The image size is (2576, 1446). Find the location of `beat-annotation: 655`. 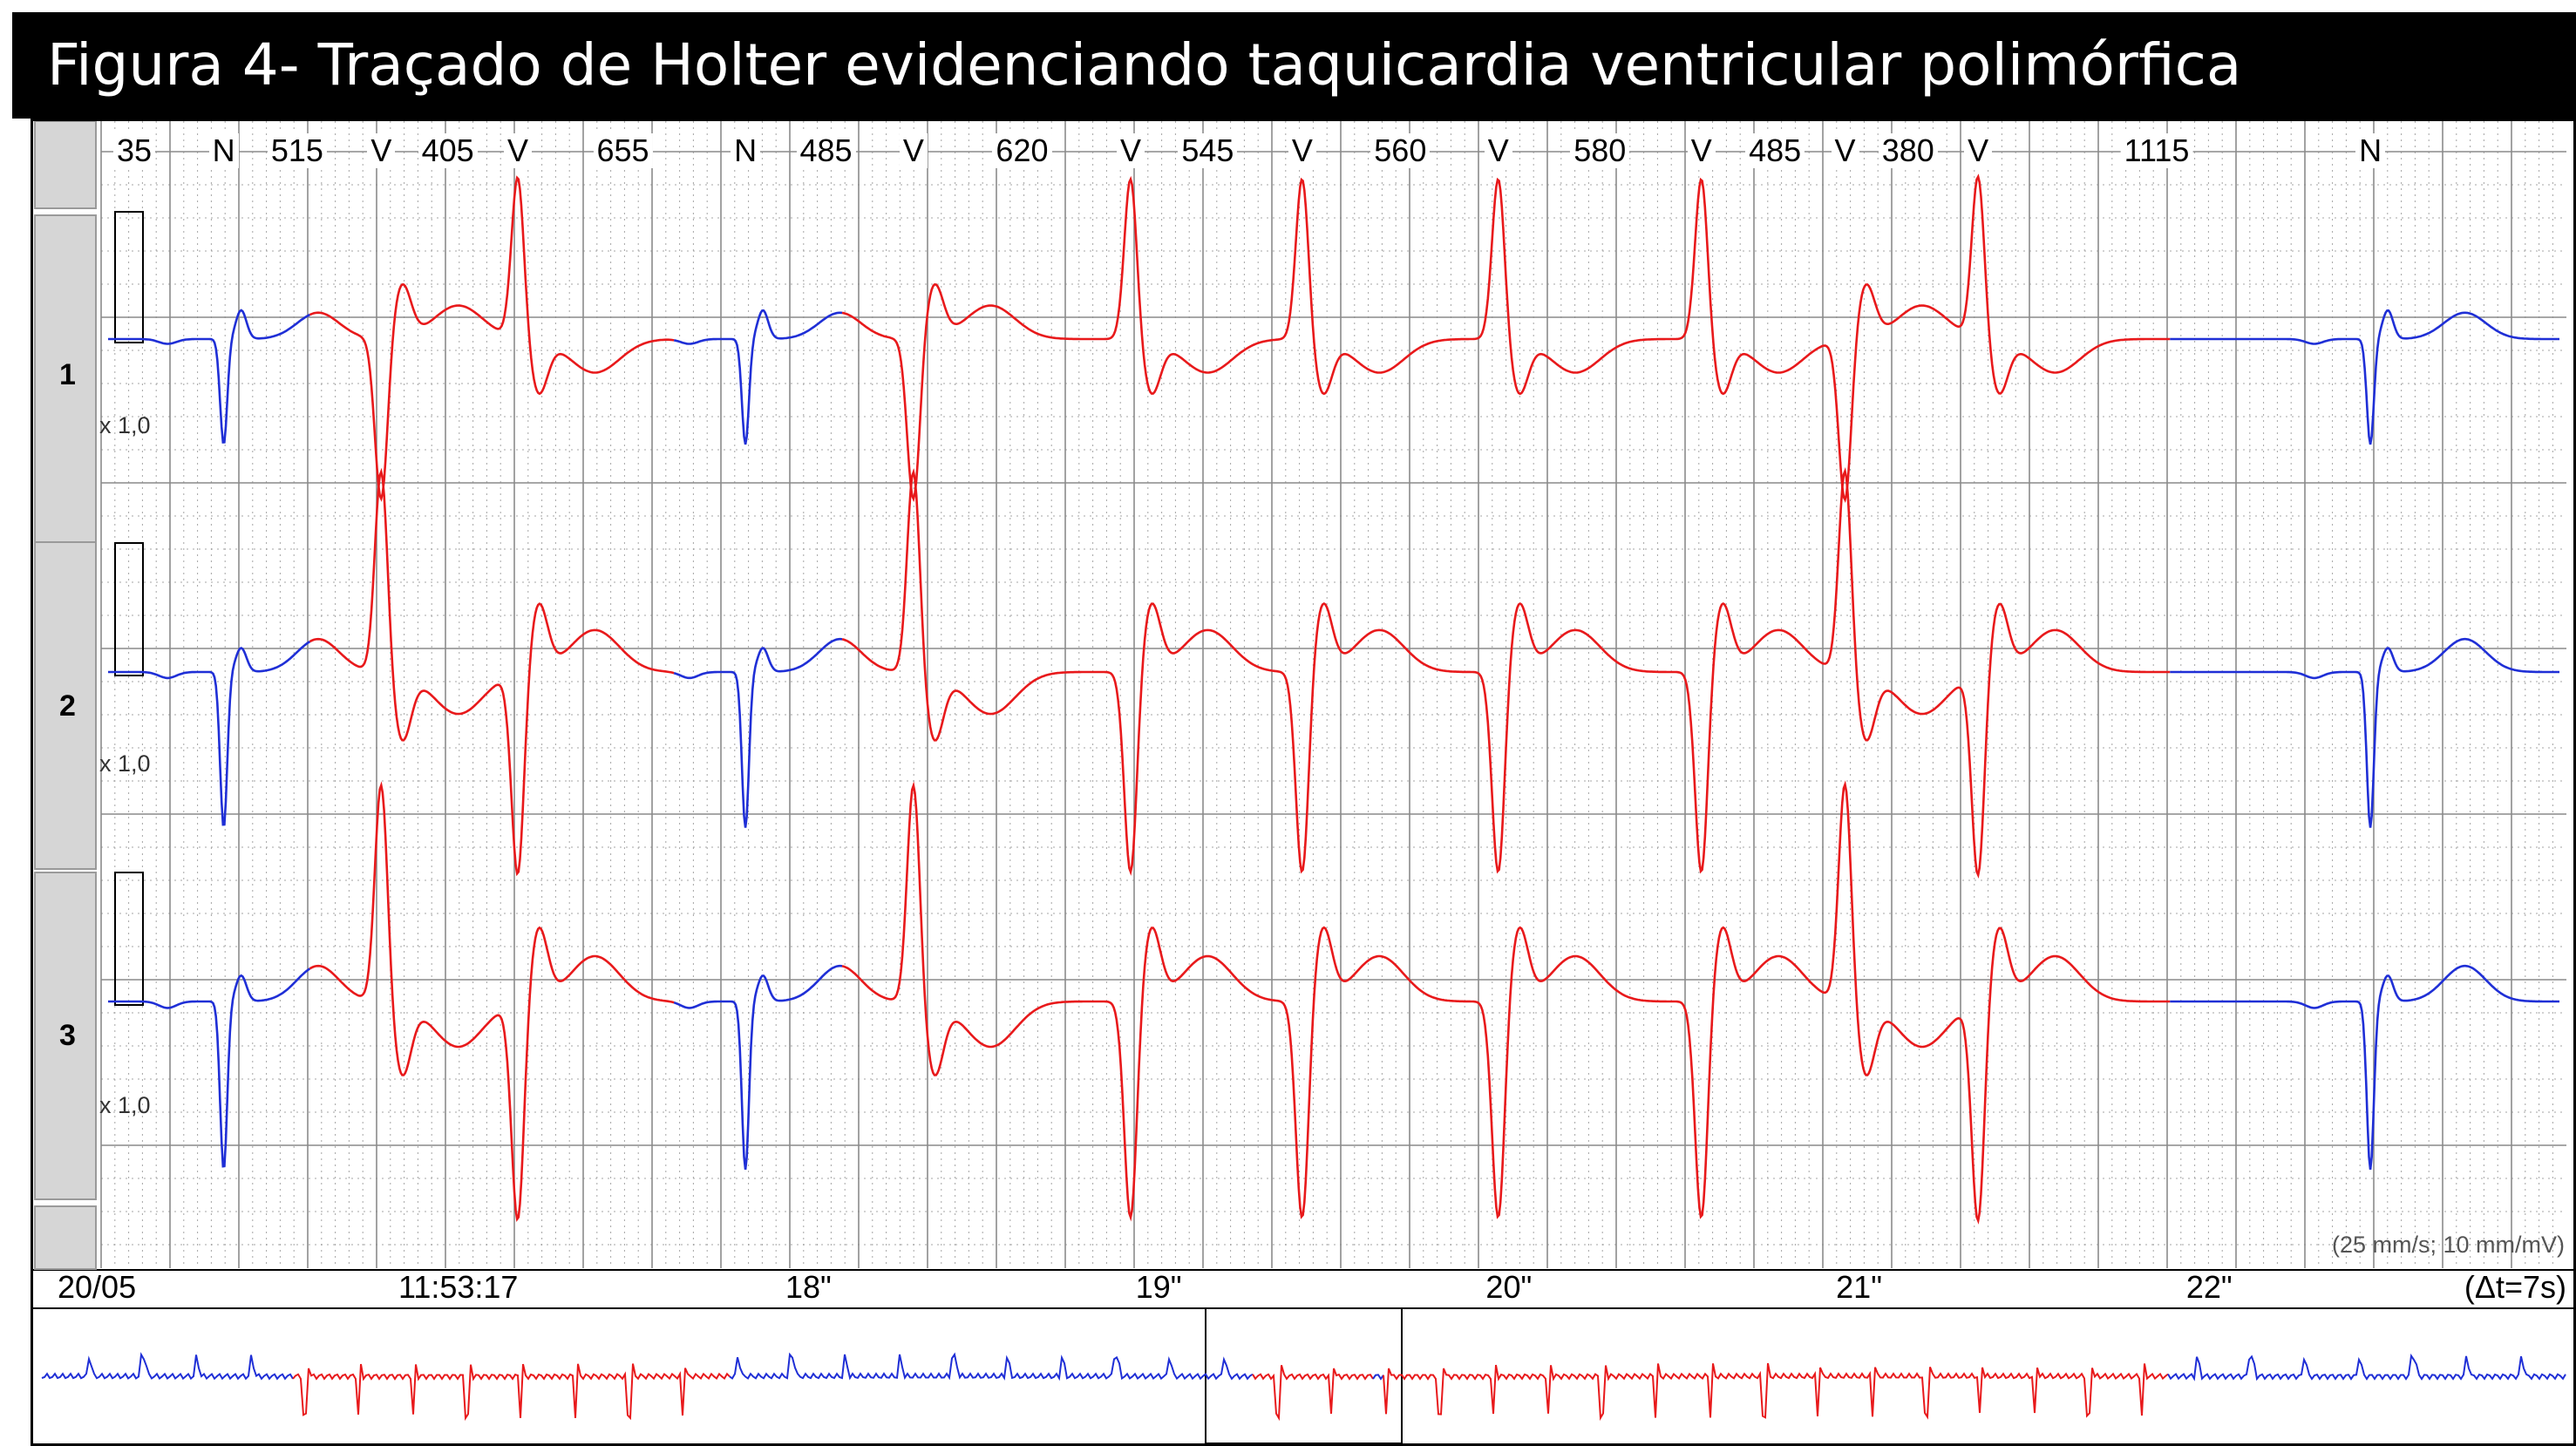

beat-annotation: 655 is located at coordinates (623, 150).